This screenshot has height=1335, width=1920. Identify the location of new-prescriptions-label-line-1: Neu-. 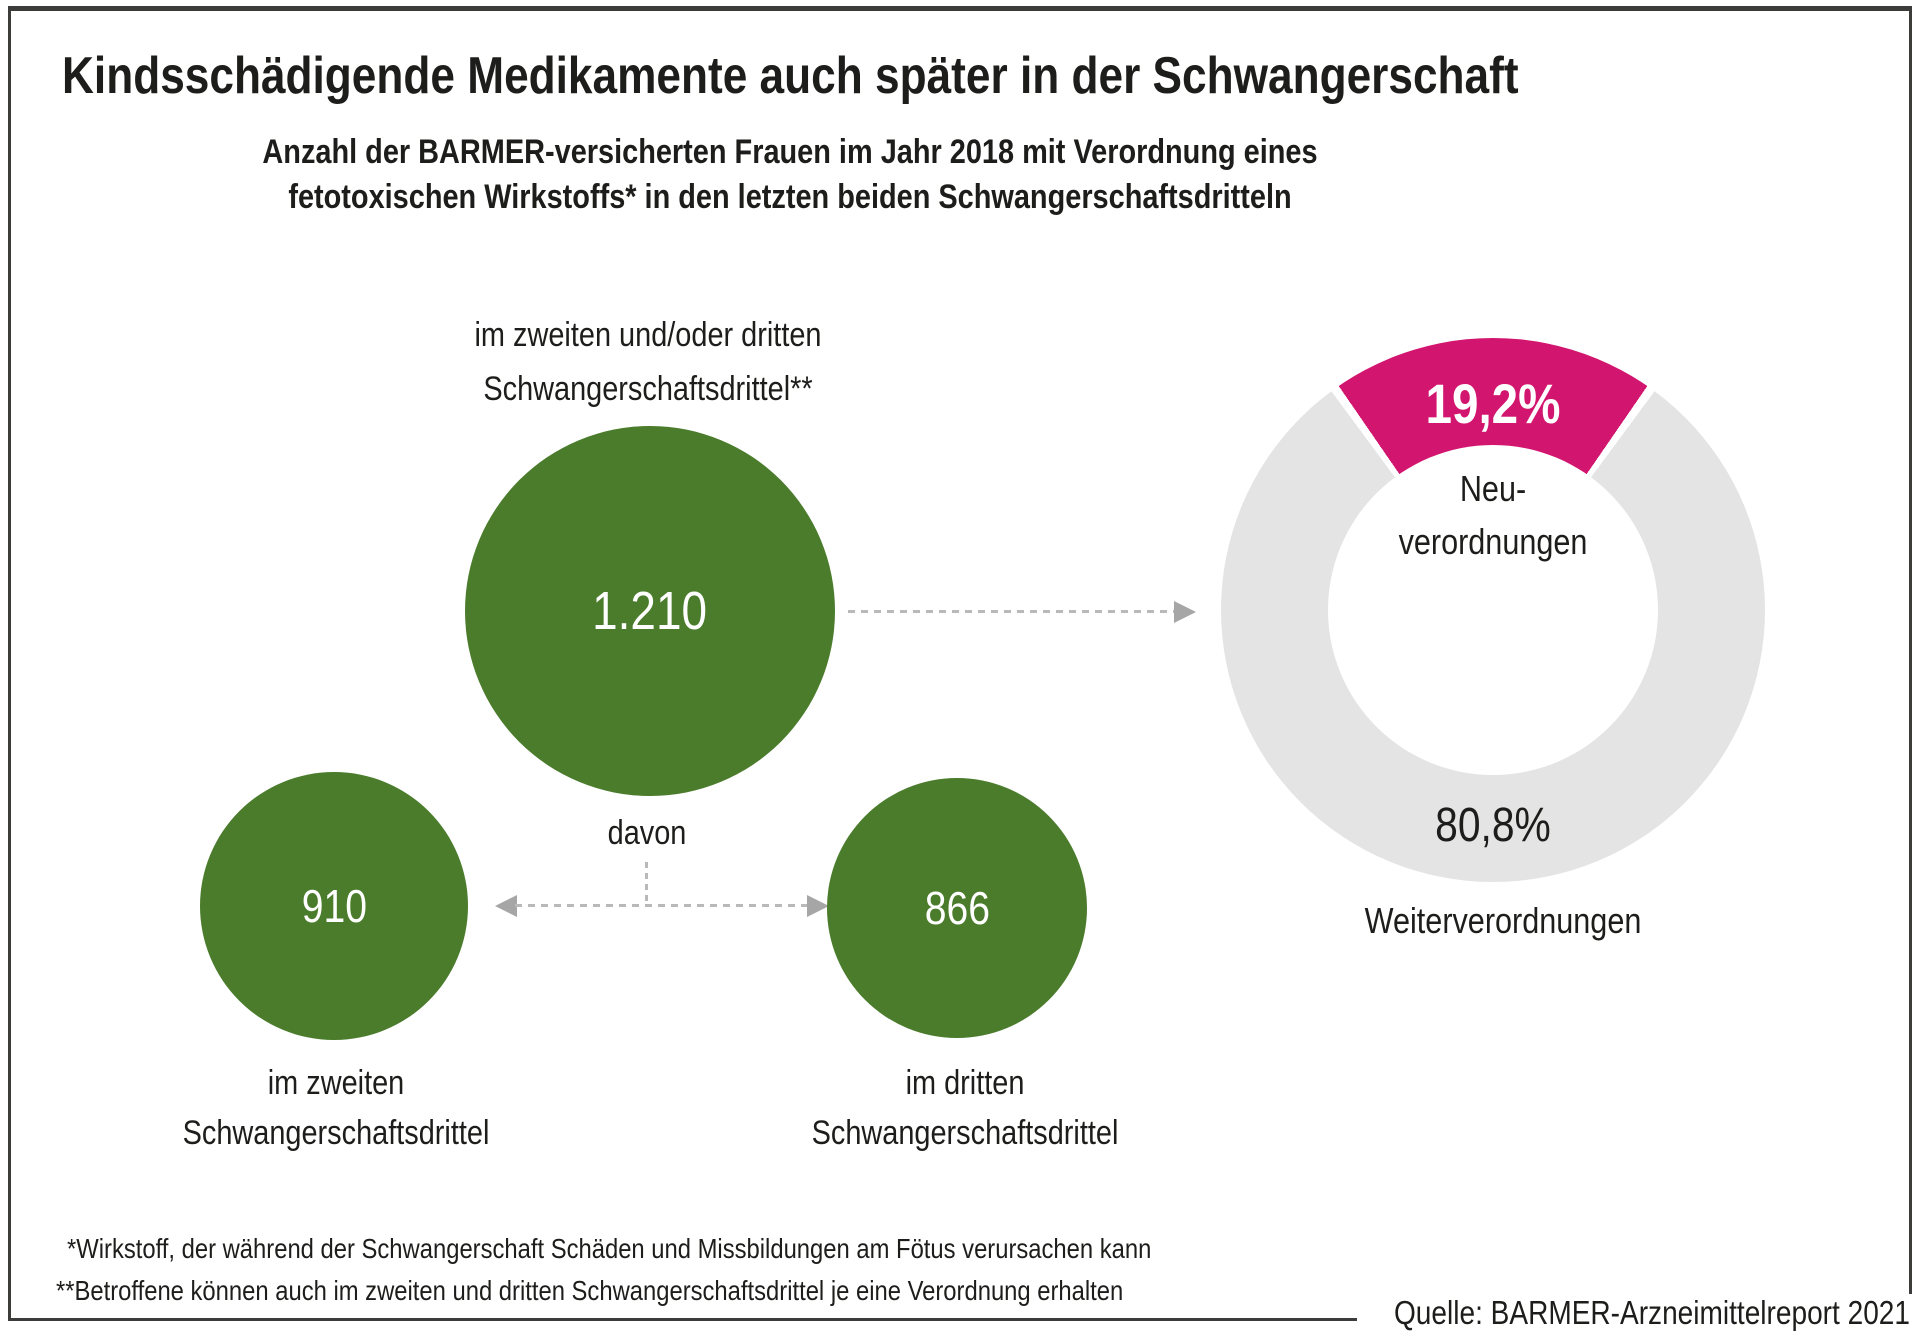
(1493, 488).